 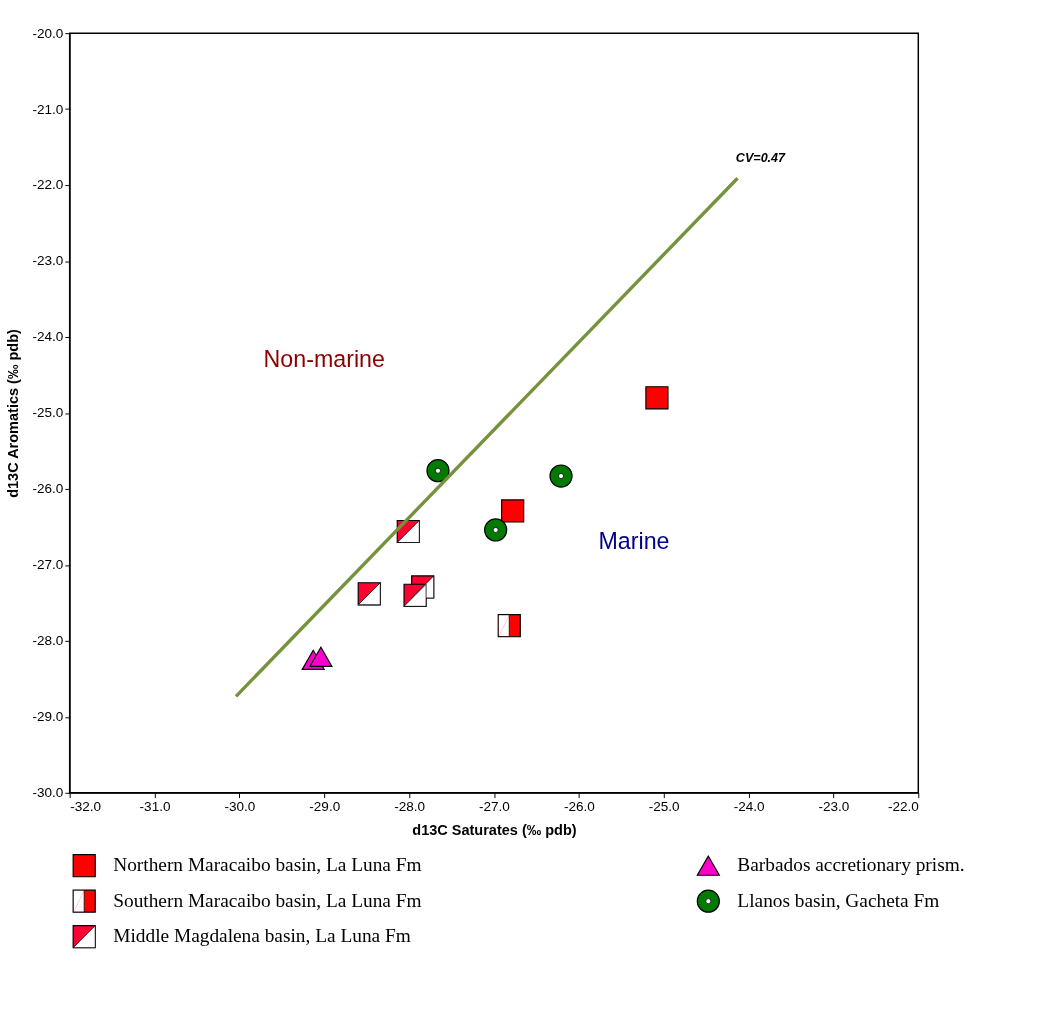 I want to click on y-axis-title: d13C Aromatics (‰ pdb), so click(x=12, y=413).